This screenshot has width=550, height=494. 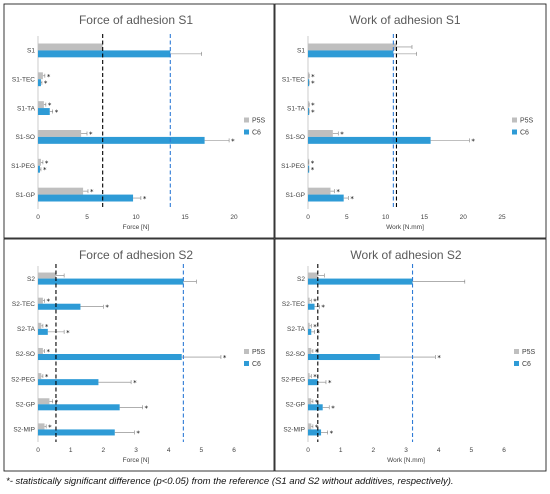 I want to click on bar-c6-s1-so, so click(x=121, y=140).